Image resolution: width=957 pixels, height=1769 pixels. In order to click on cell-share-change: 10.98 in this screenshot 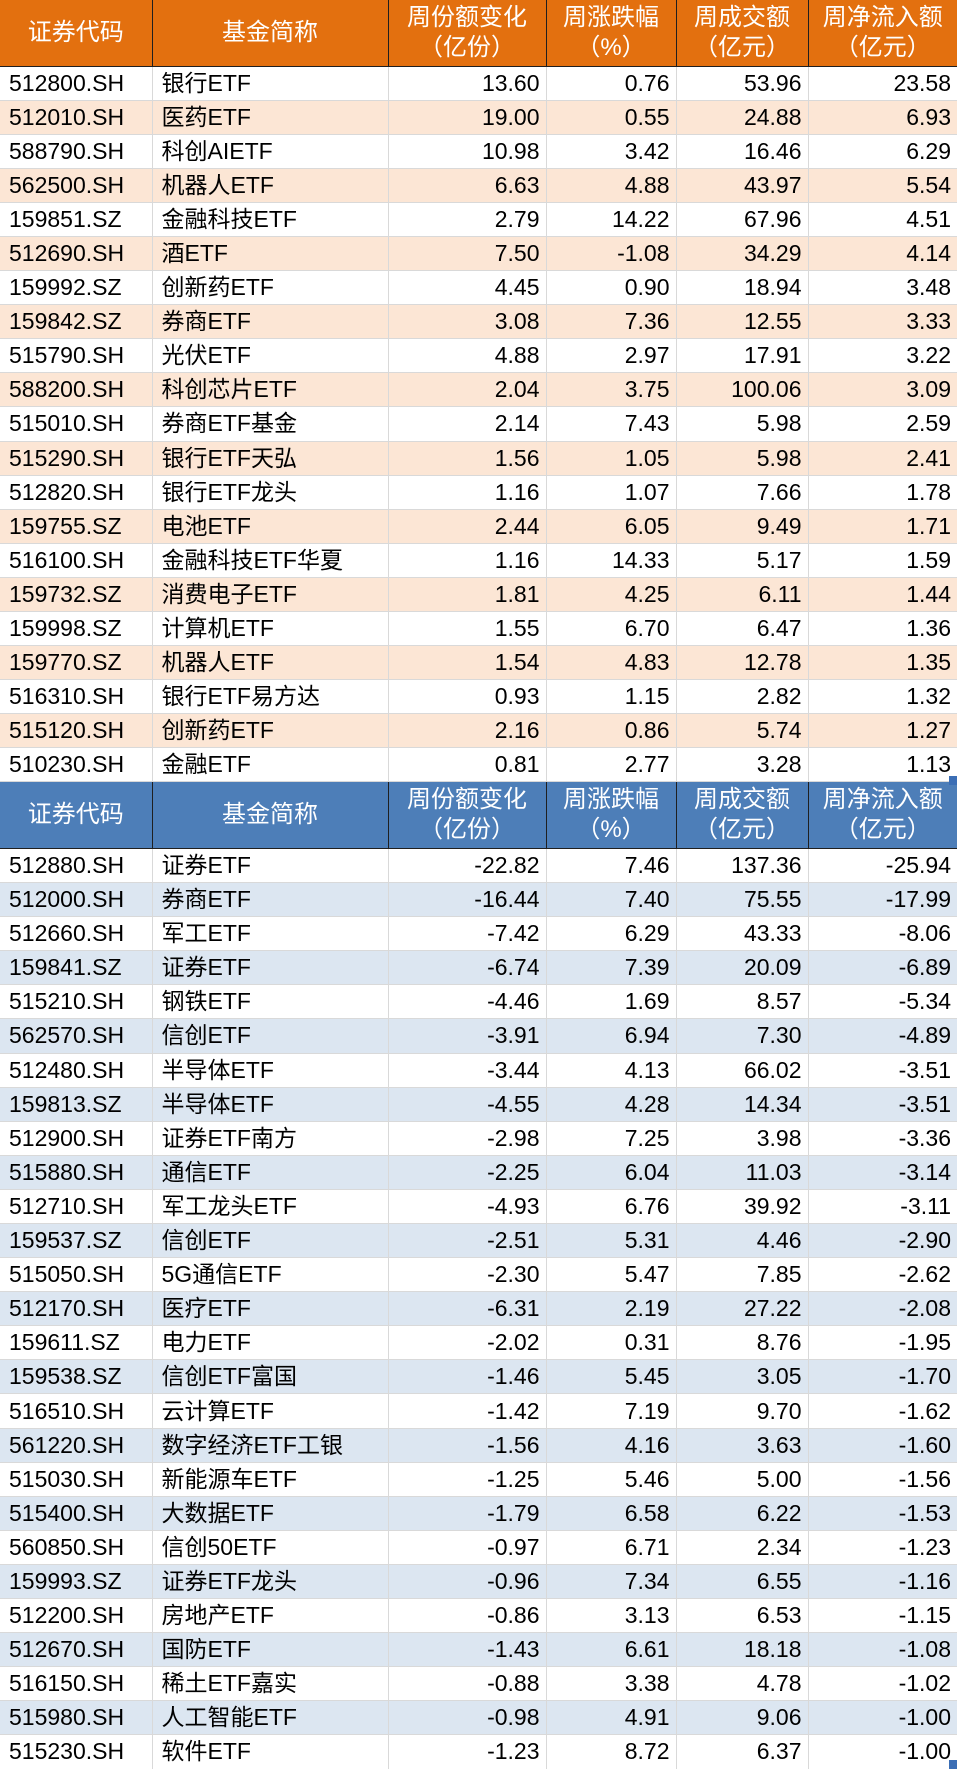, I will do `click(467, 151)`.